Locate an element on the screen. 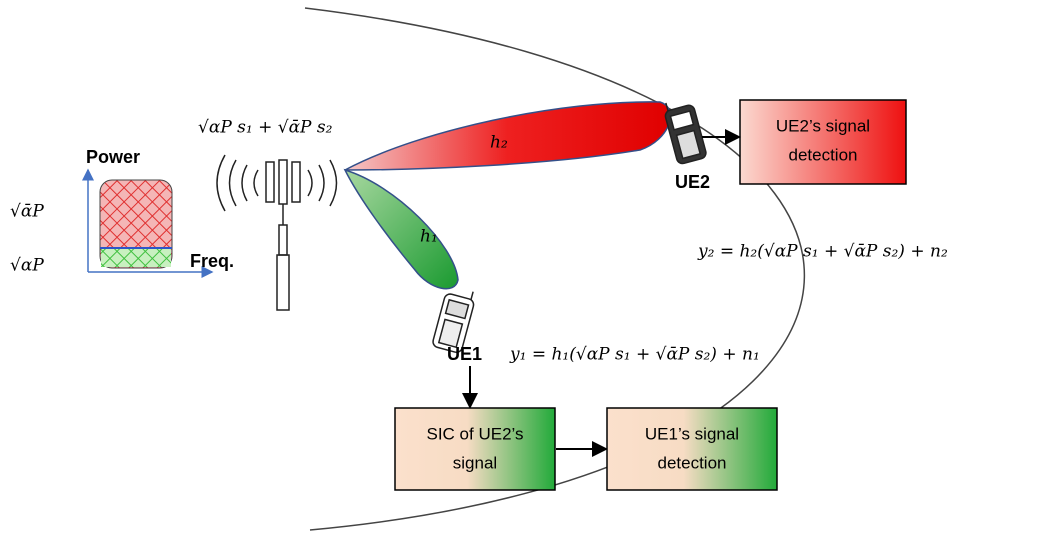  phone-ue1 is located at coordinates (453, 322).